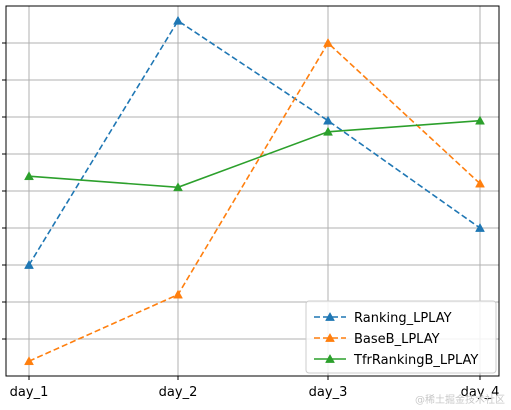  Describe the element at coordinates (29, 392) in the screenshot. I see `x-tick-label: day_1` at that location.